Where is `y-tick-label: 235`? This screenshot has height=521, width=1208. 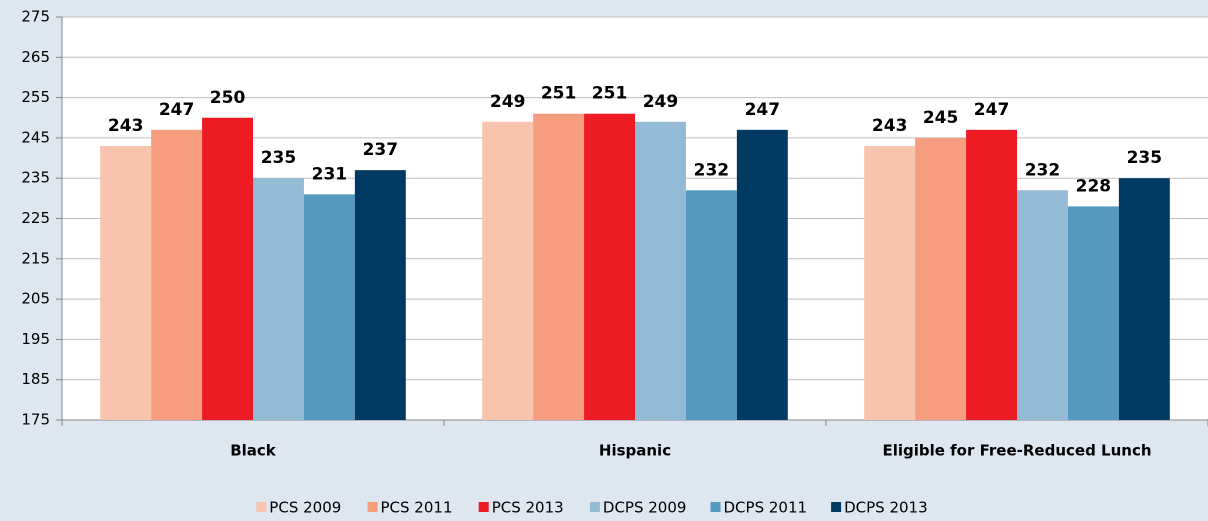 y-tick-label: 235 is located at coordinates (35, 178).